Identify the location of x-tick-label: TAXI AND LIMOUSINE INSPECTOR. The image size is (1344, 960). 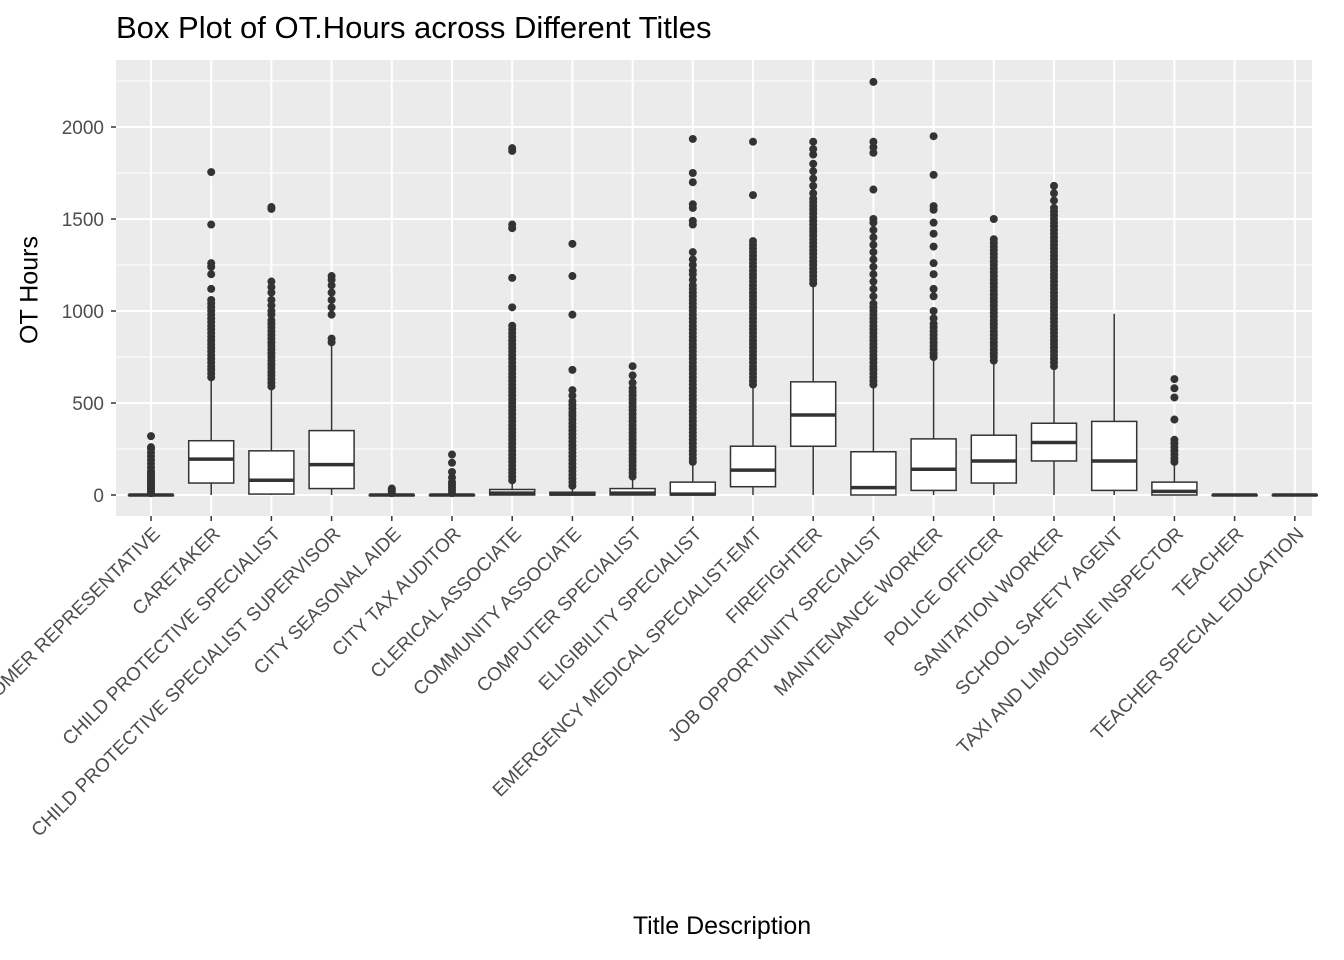
(1070, 641).